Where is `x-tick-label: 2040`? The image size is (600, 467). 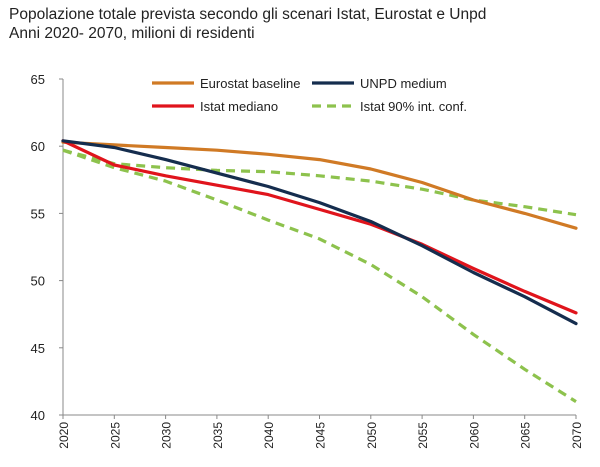
x-tick-label: 2040 is located at coordinates (269, 435).